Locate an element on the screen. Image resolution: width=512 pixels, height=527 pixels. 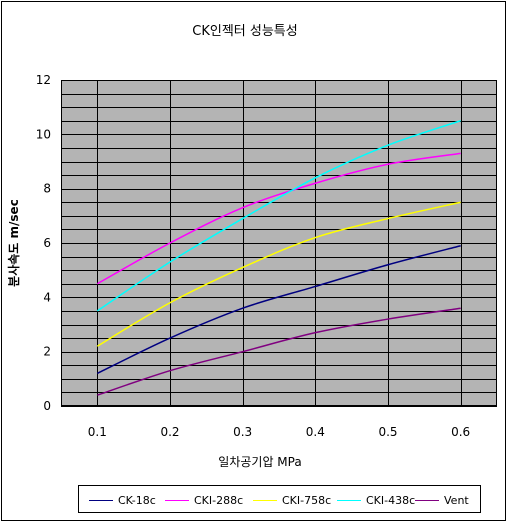
y-tick-label: 2 is located at coordinates (47, 352).